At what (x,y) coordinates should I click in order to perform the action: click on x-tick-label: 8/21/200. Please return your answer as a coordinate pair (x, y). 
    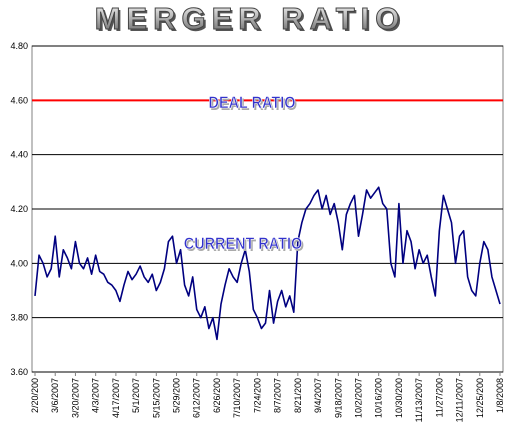
    Looking at the image, I should click on (298, 395).